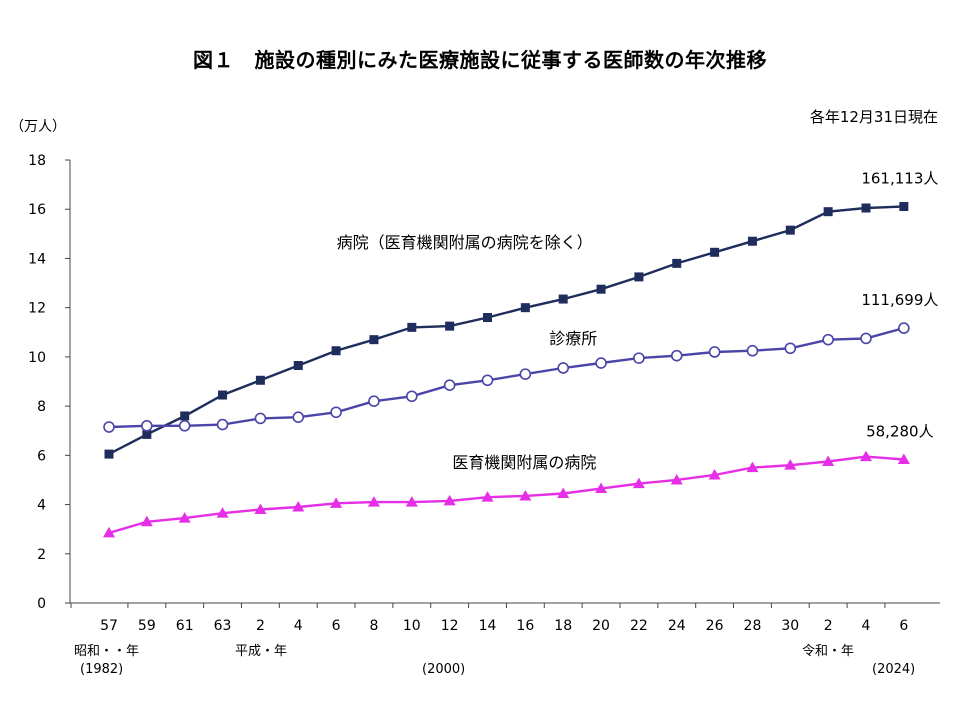 The image size is (960, 720). Describe the element at coordinates (37, 161) in the screenshot. I see `y-tick-label: 18` at that location.